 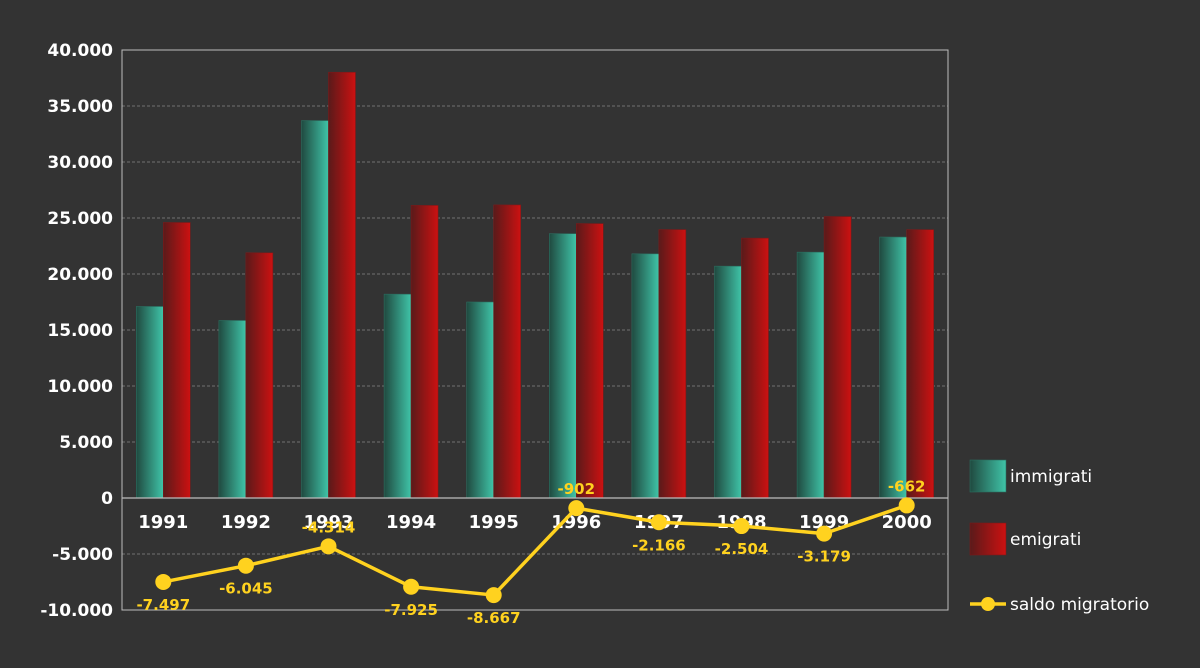 I want to click on saldo-data-label: -7.497, so click(x=163, y=605).